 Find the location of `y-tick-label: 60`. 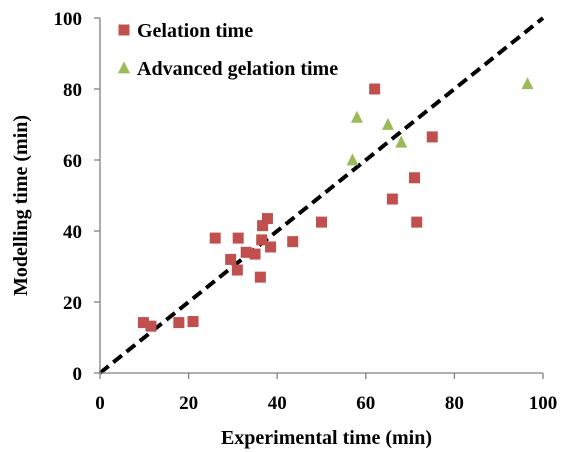

y-tick-label: 60 is located at coordinates (72, 161).